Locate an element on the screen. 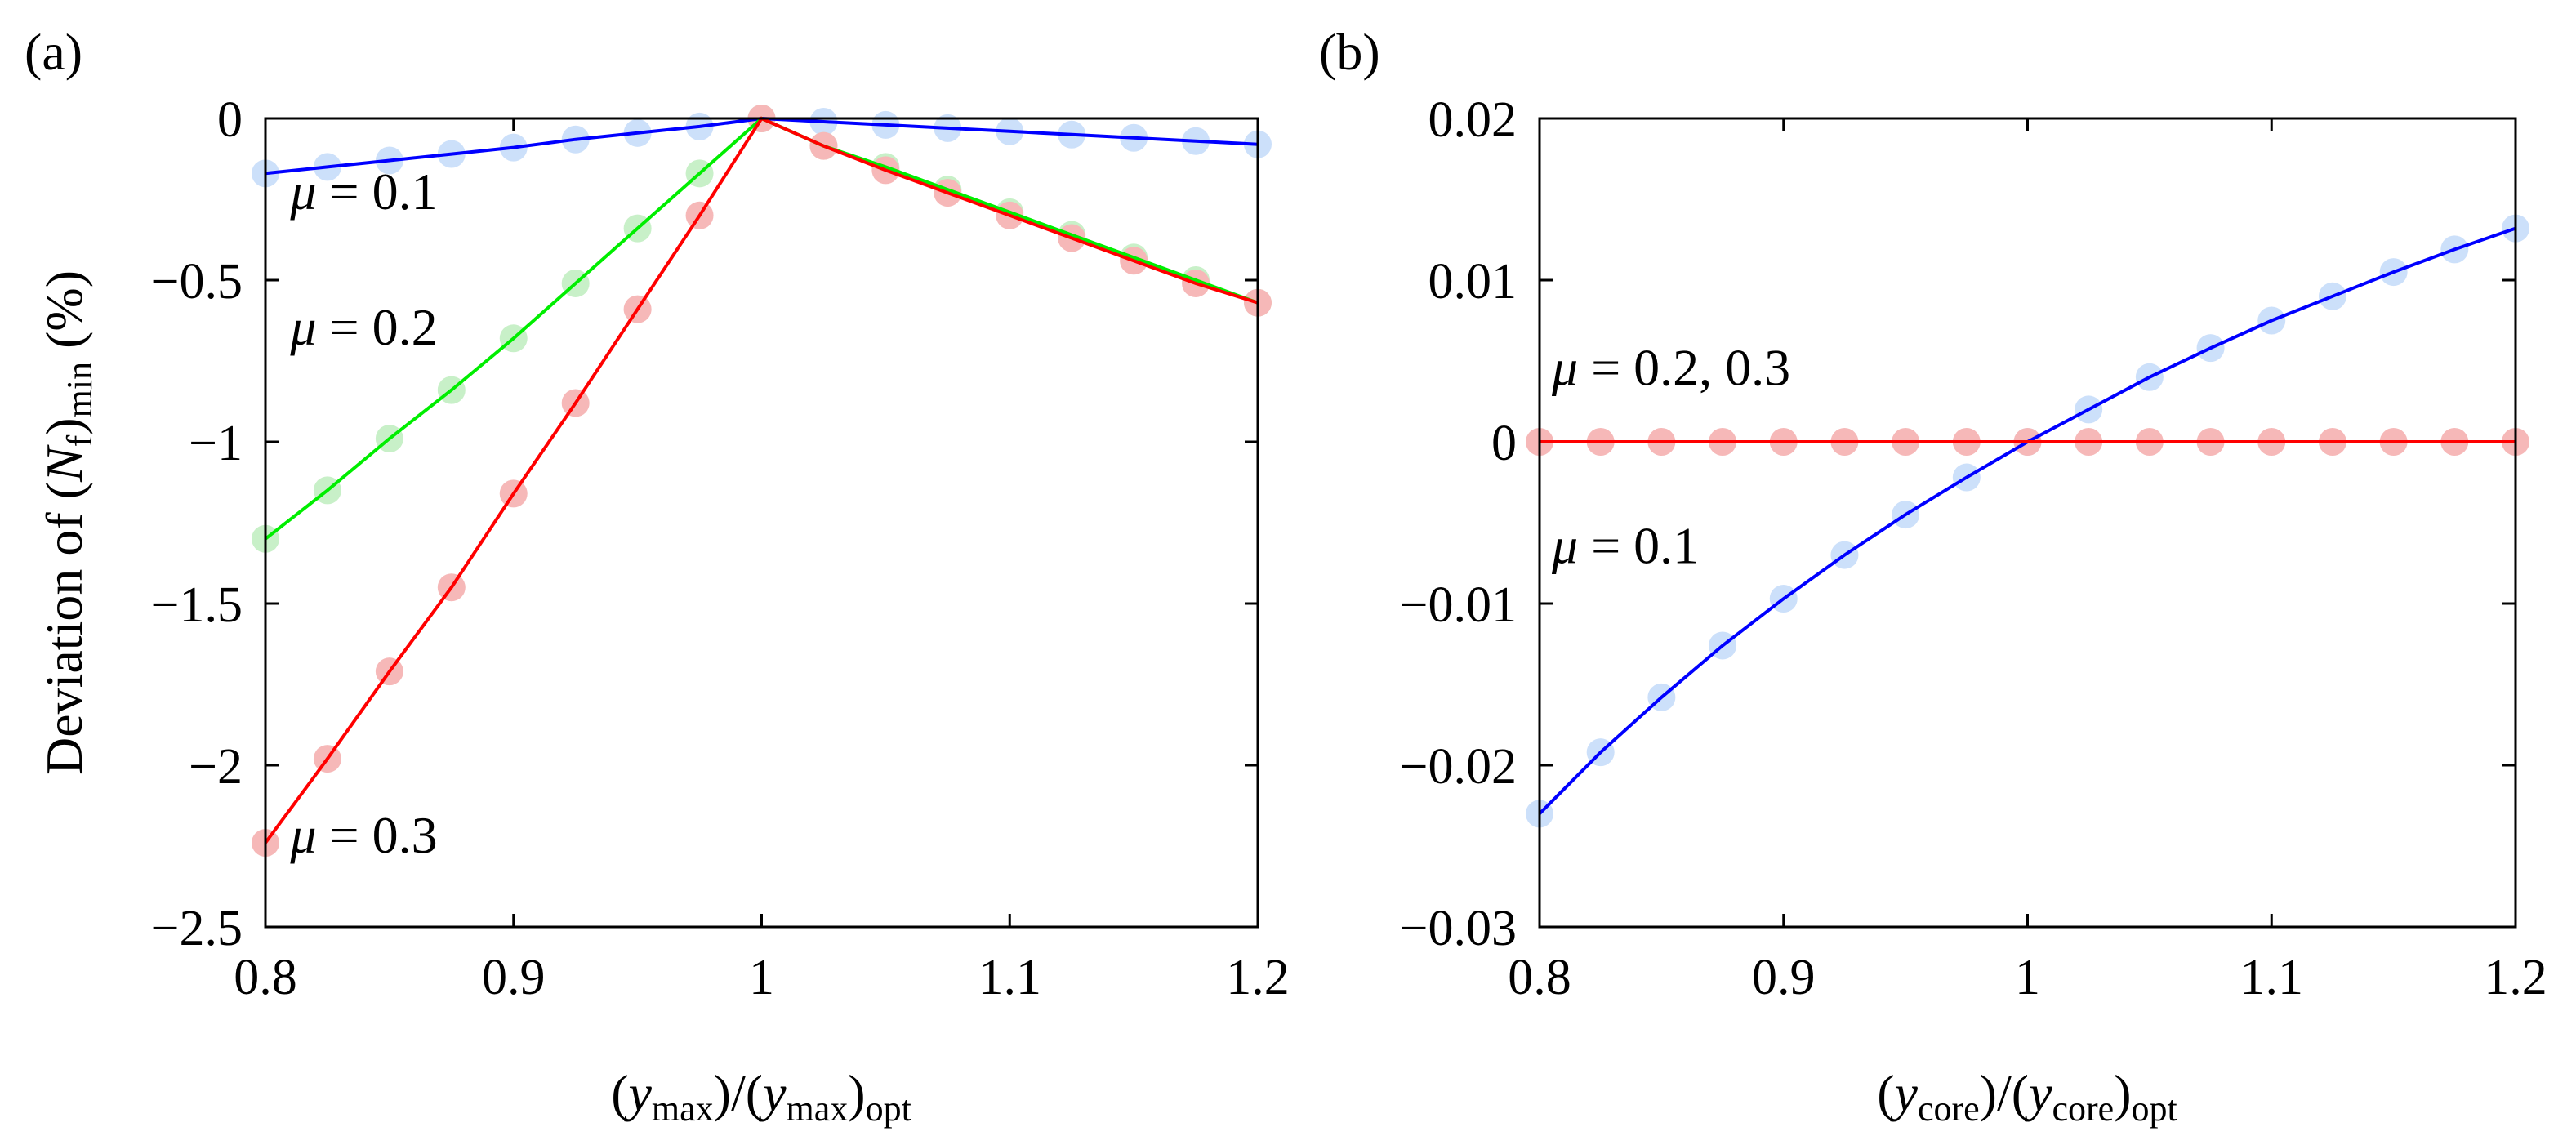 This screenshot has width=2576, height=1136. panel-label-b: (b) is located at coordinates (1349, 52).